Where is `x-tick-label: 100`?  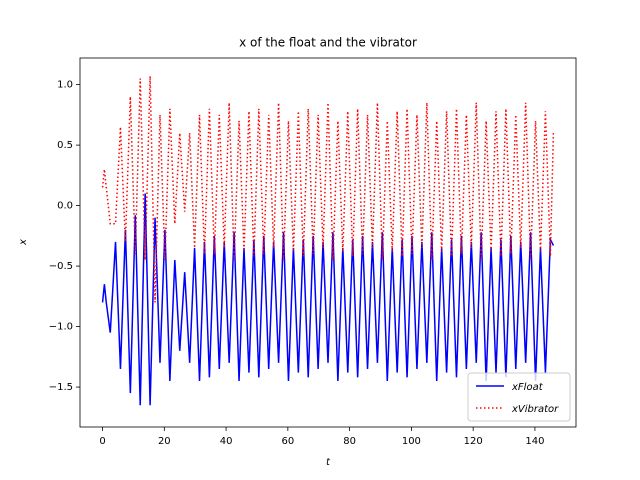
x-tick-label: 100 is located at coordinates (411, 441).